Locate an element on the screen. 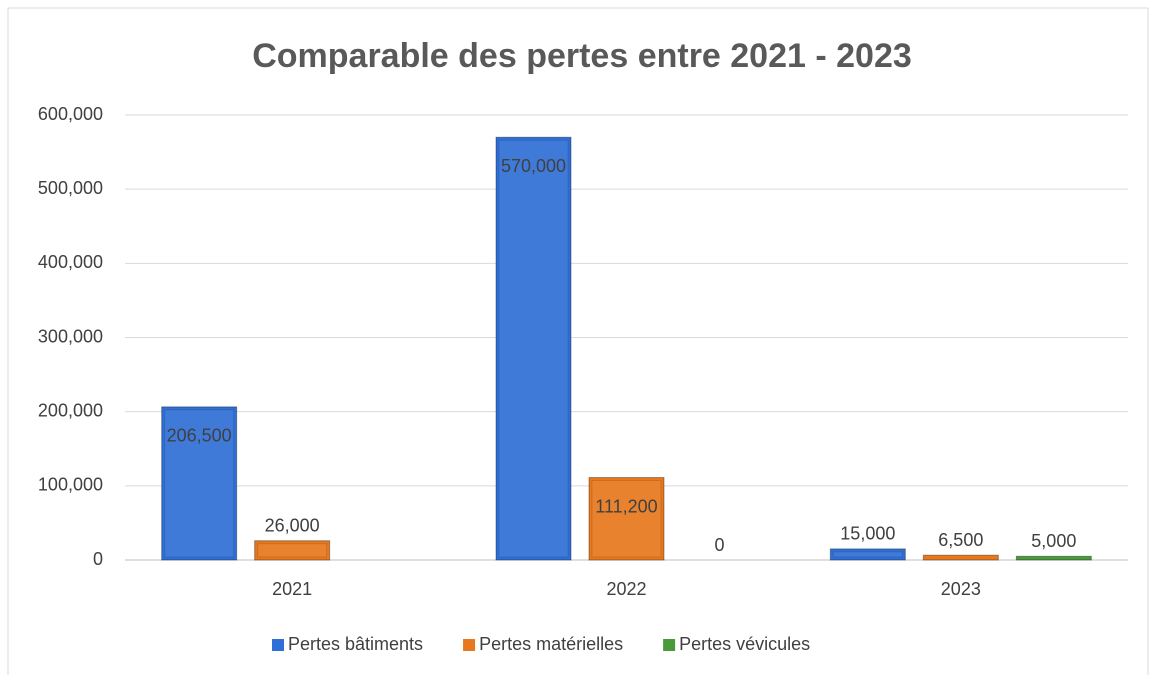 The image size is (1150, 675). chart-title: Comparable des pertes entre 2021 - 2023 is located at coordinates (582, 56).